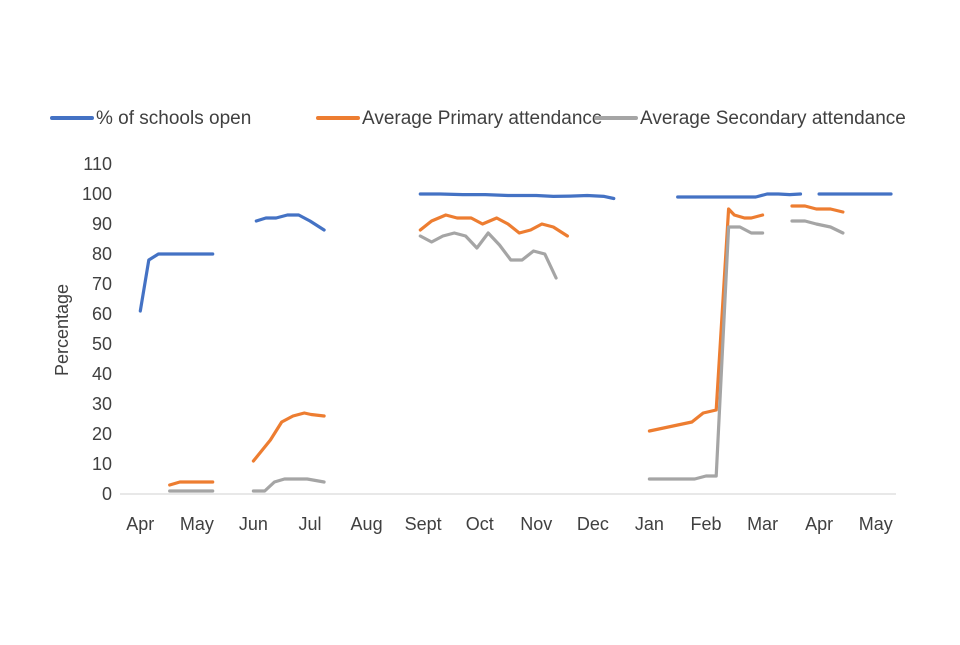  Describe the element at coordinates (423, 524) in the screenshot. I see `x-tick-label: Sept` at that location.